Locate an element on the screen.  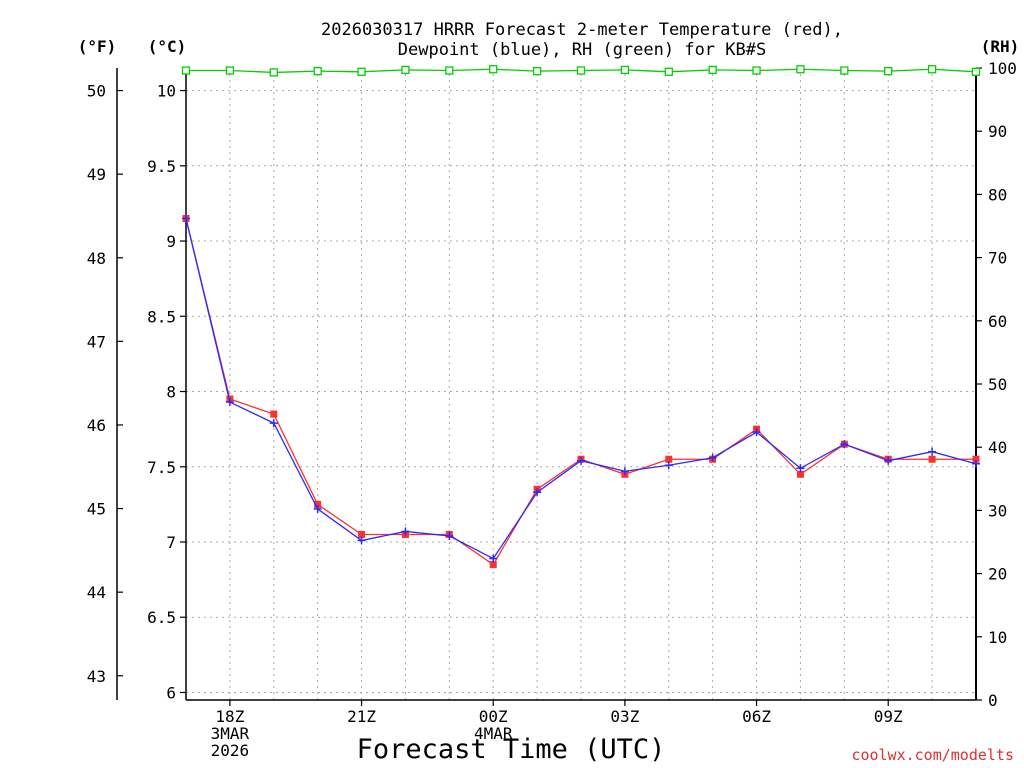
rh-tick-label: 90 is located at coordinates (997, 131).